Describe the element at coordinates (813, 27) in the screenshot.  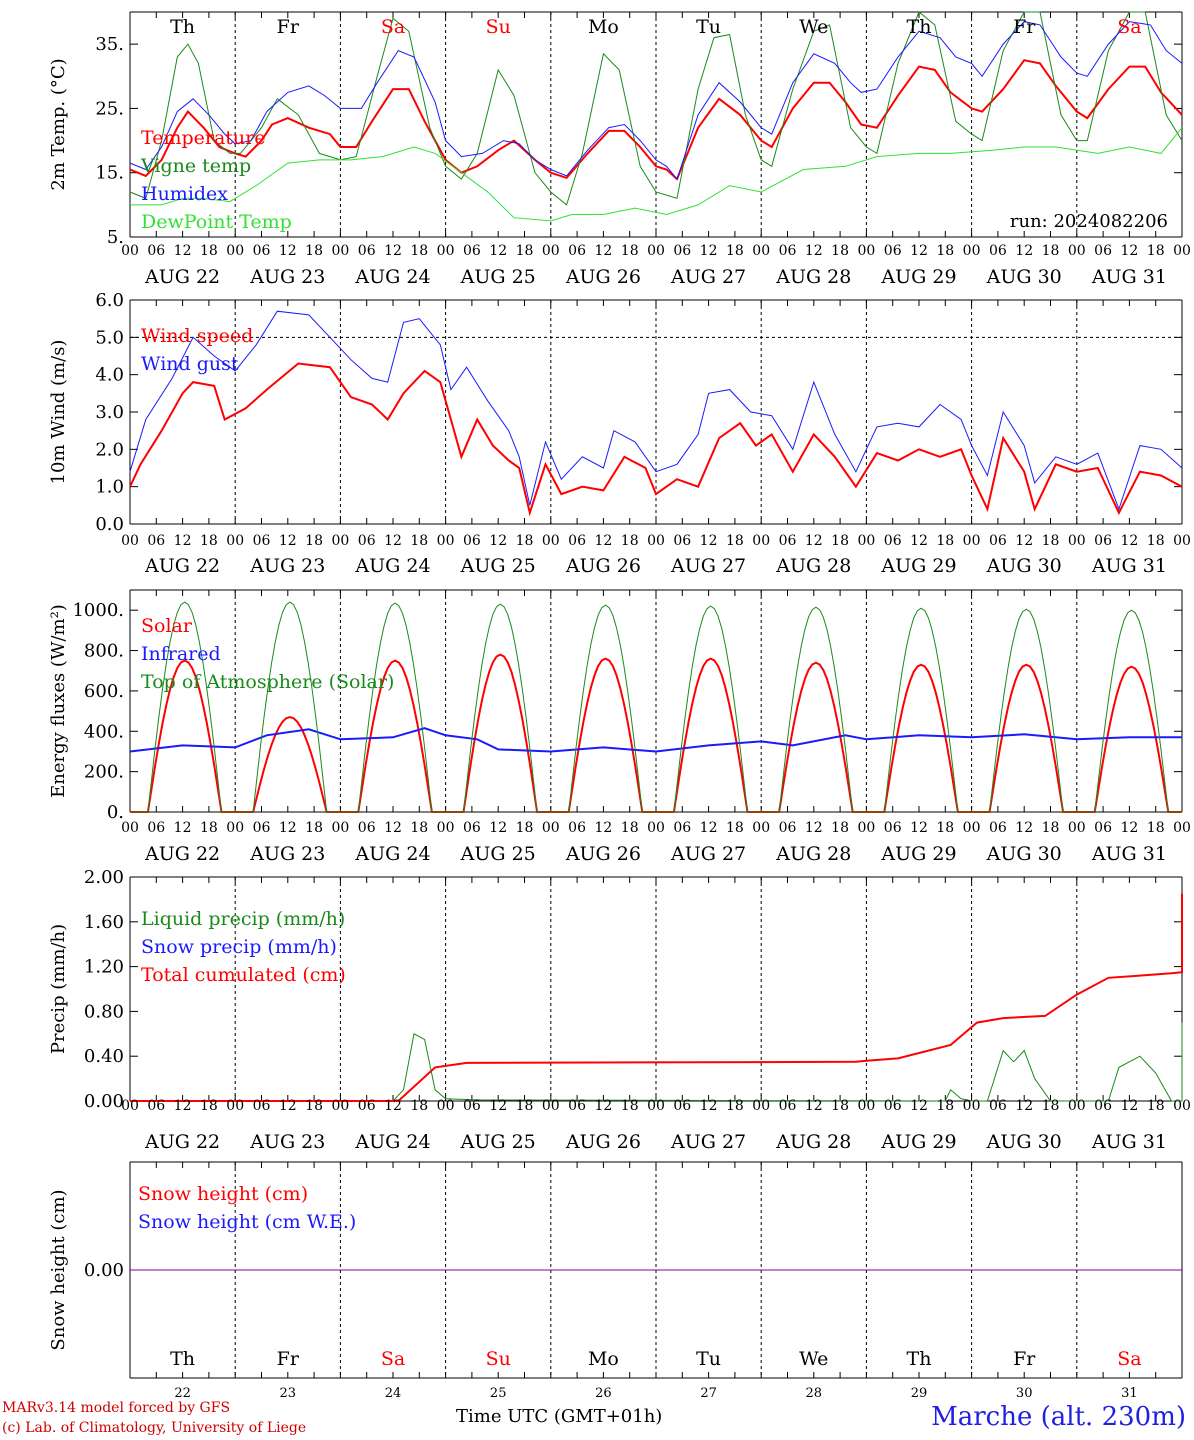
I see `weekday-label: We` at that location.